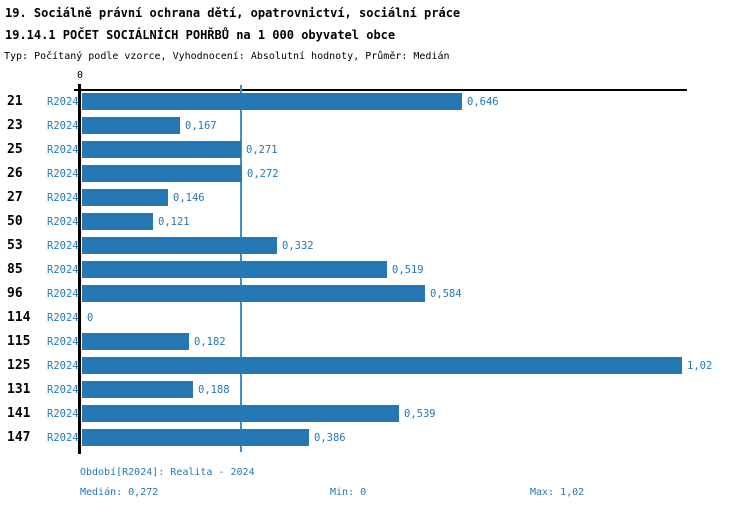  What do you see at coordinates (214, 390) in the screenshot?
I see `value-label: 0,188` at bounding box center [214, 390].